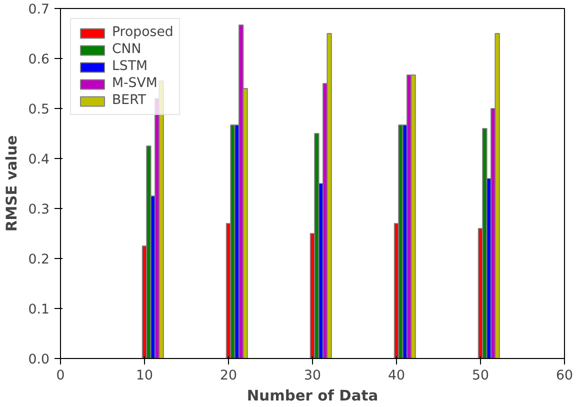  I want to click on x-tick-label: 20, so click(228, 376).